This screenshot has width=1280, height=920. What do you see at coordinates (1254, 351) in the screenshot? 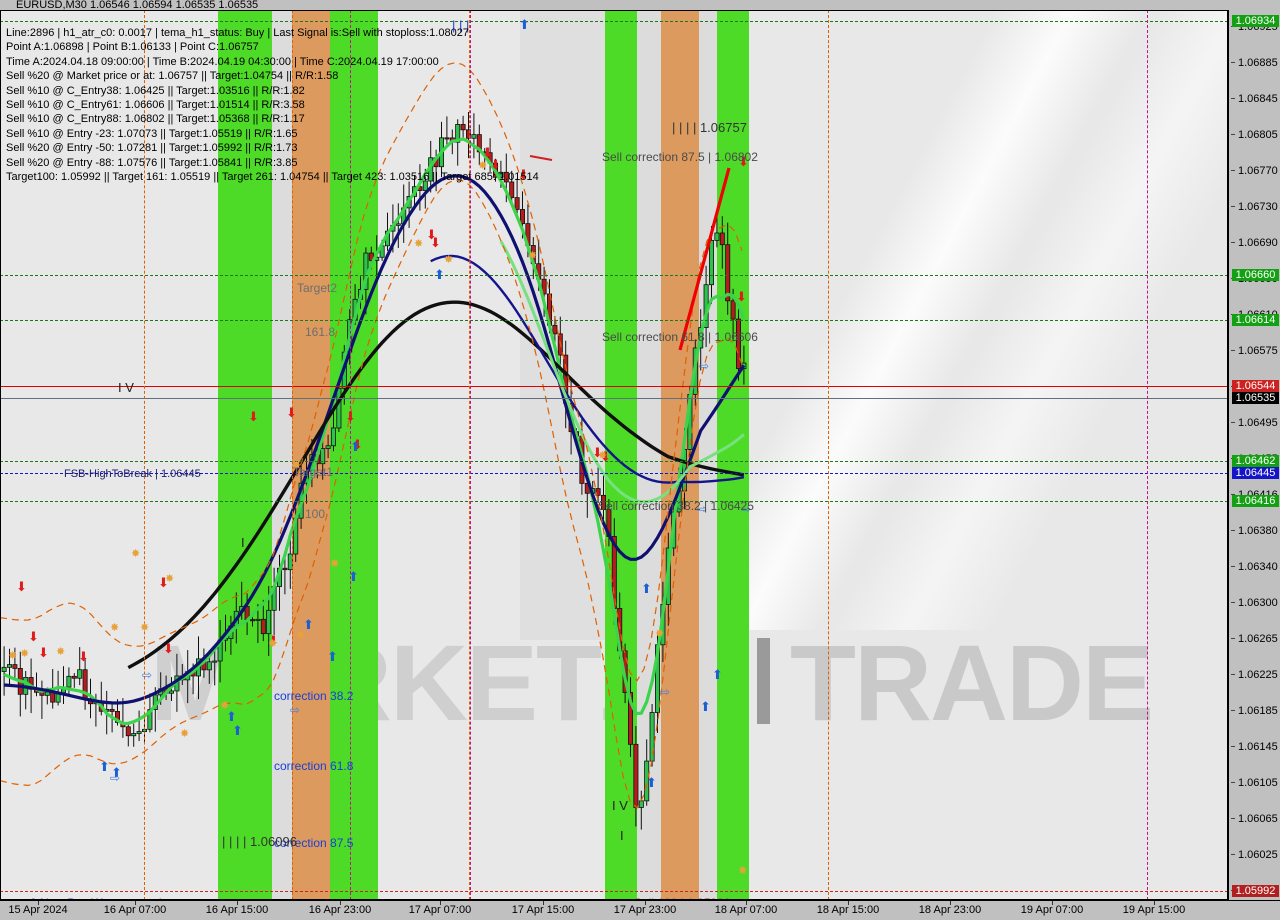
I see `price-tick: 1.06575` at bounding box center [1254, 351].